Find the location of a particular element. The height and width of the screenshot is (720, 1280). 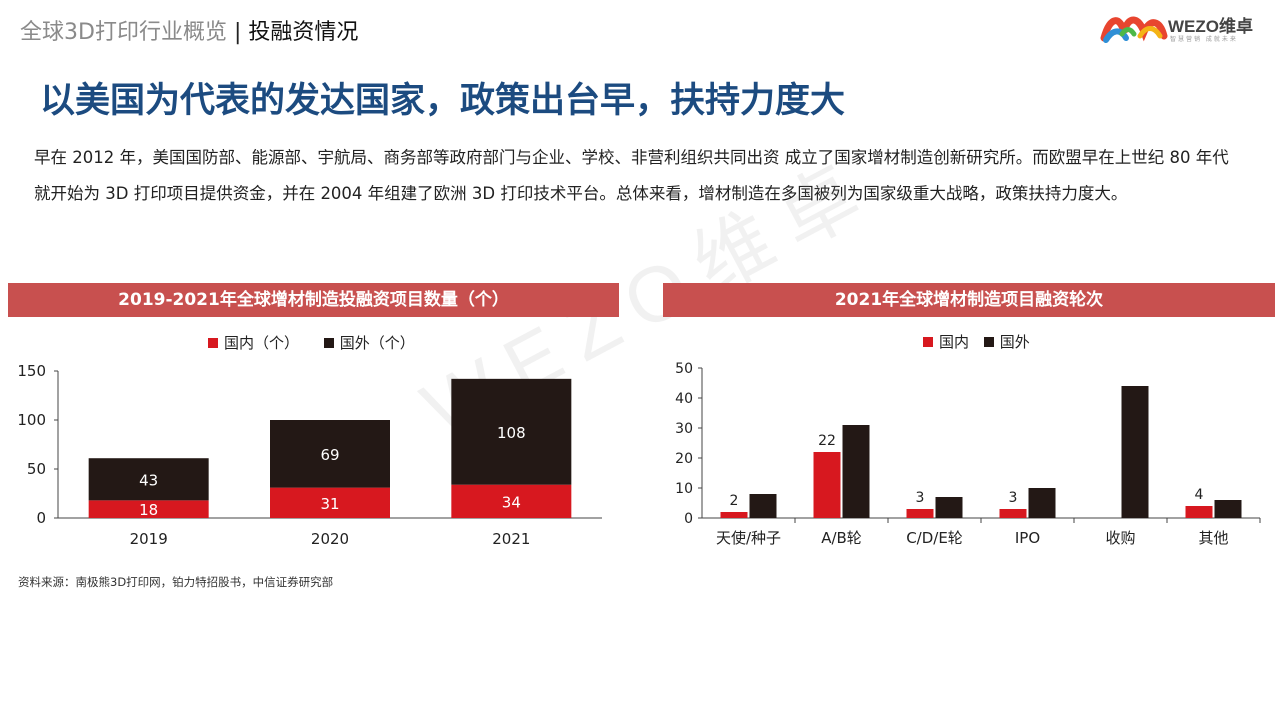

chart1-plot: 0 50 100 150 18 43 2019 31 69 2020 34 108 2021 is located at coordinates (309, 455).